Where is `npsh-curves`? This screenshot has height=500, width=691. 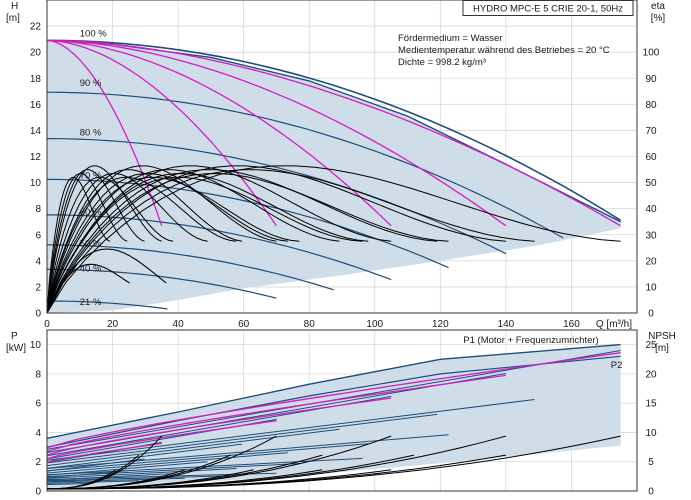 npsh-curves is located at coordinates (334, 462).